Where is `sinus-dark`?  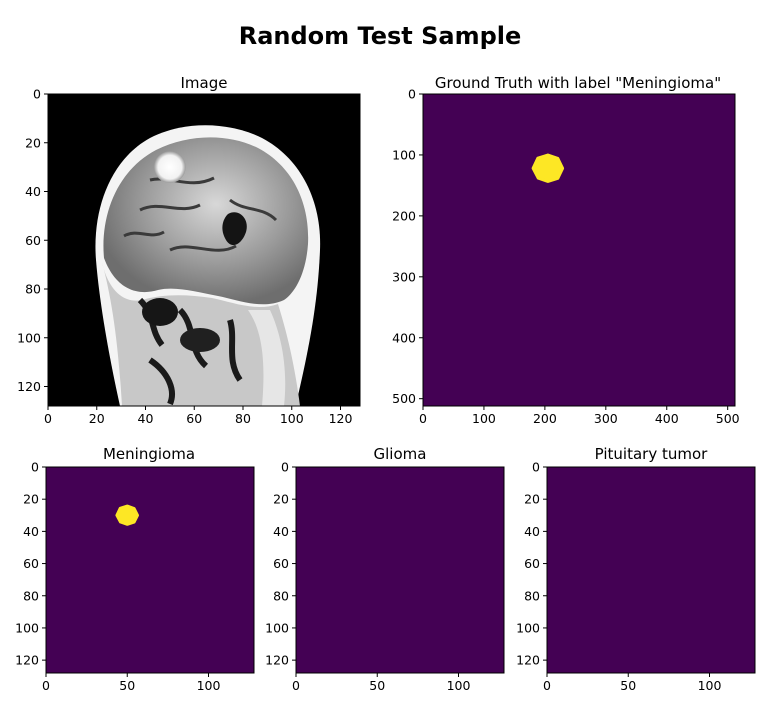
sinus-dark is located at coordinates (160, 312).